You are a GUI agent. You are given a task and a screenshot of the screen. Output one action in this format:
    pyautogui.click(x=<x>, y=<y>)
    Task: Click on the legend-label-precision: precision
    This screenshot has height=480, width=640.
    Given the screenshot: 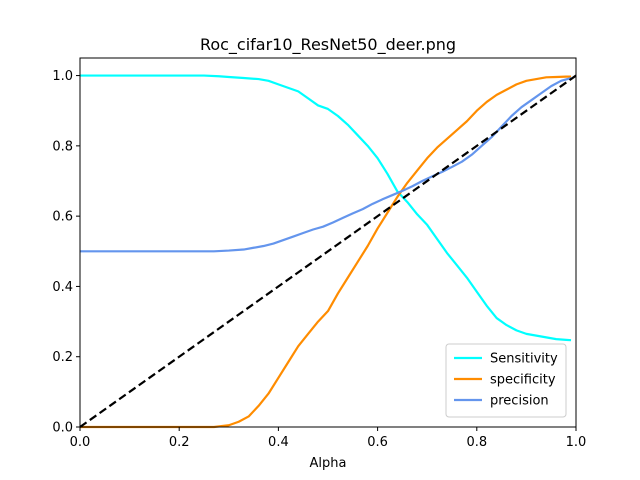 What is the action you would take?
    pyautogui.click(x=519, y=401)
    